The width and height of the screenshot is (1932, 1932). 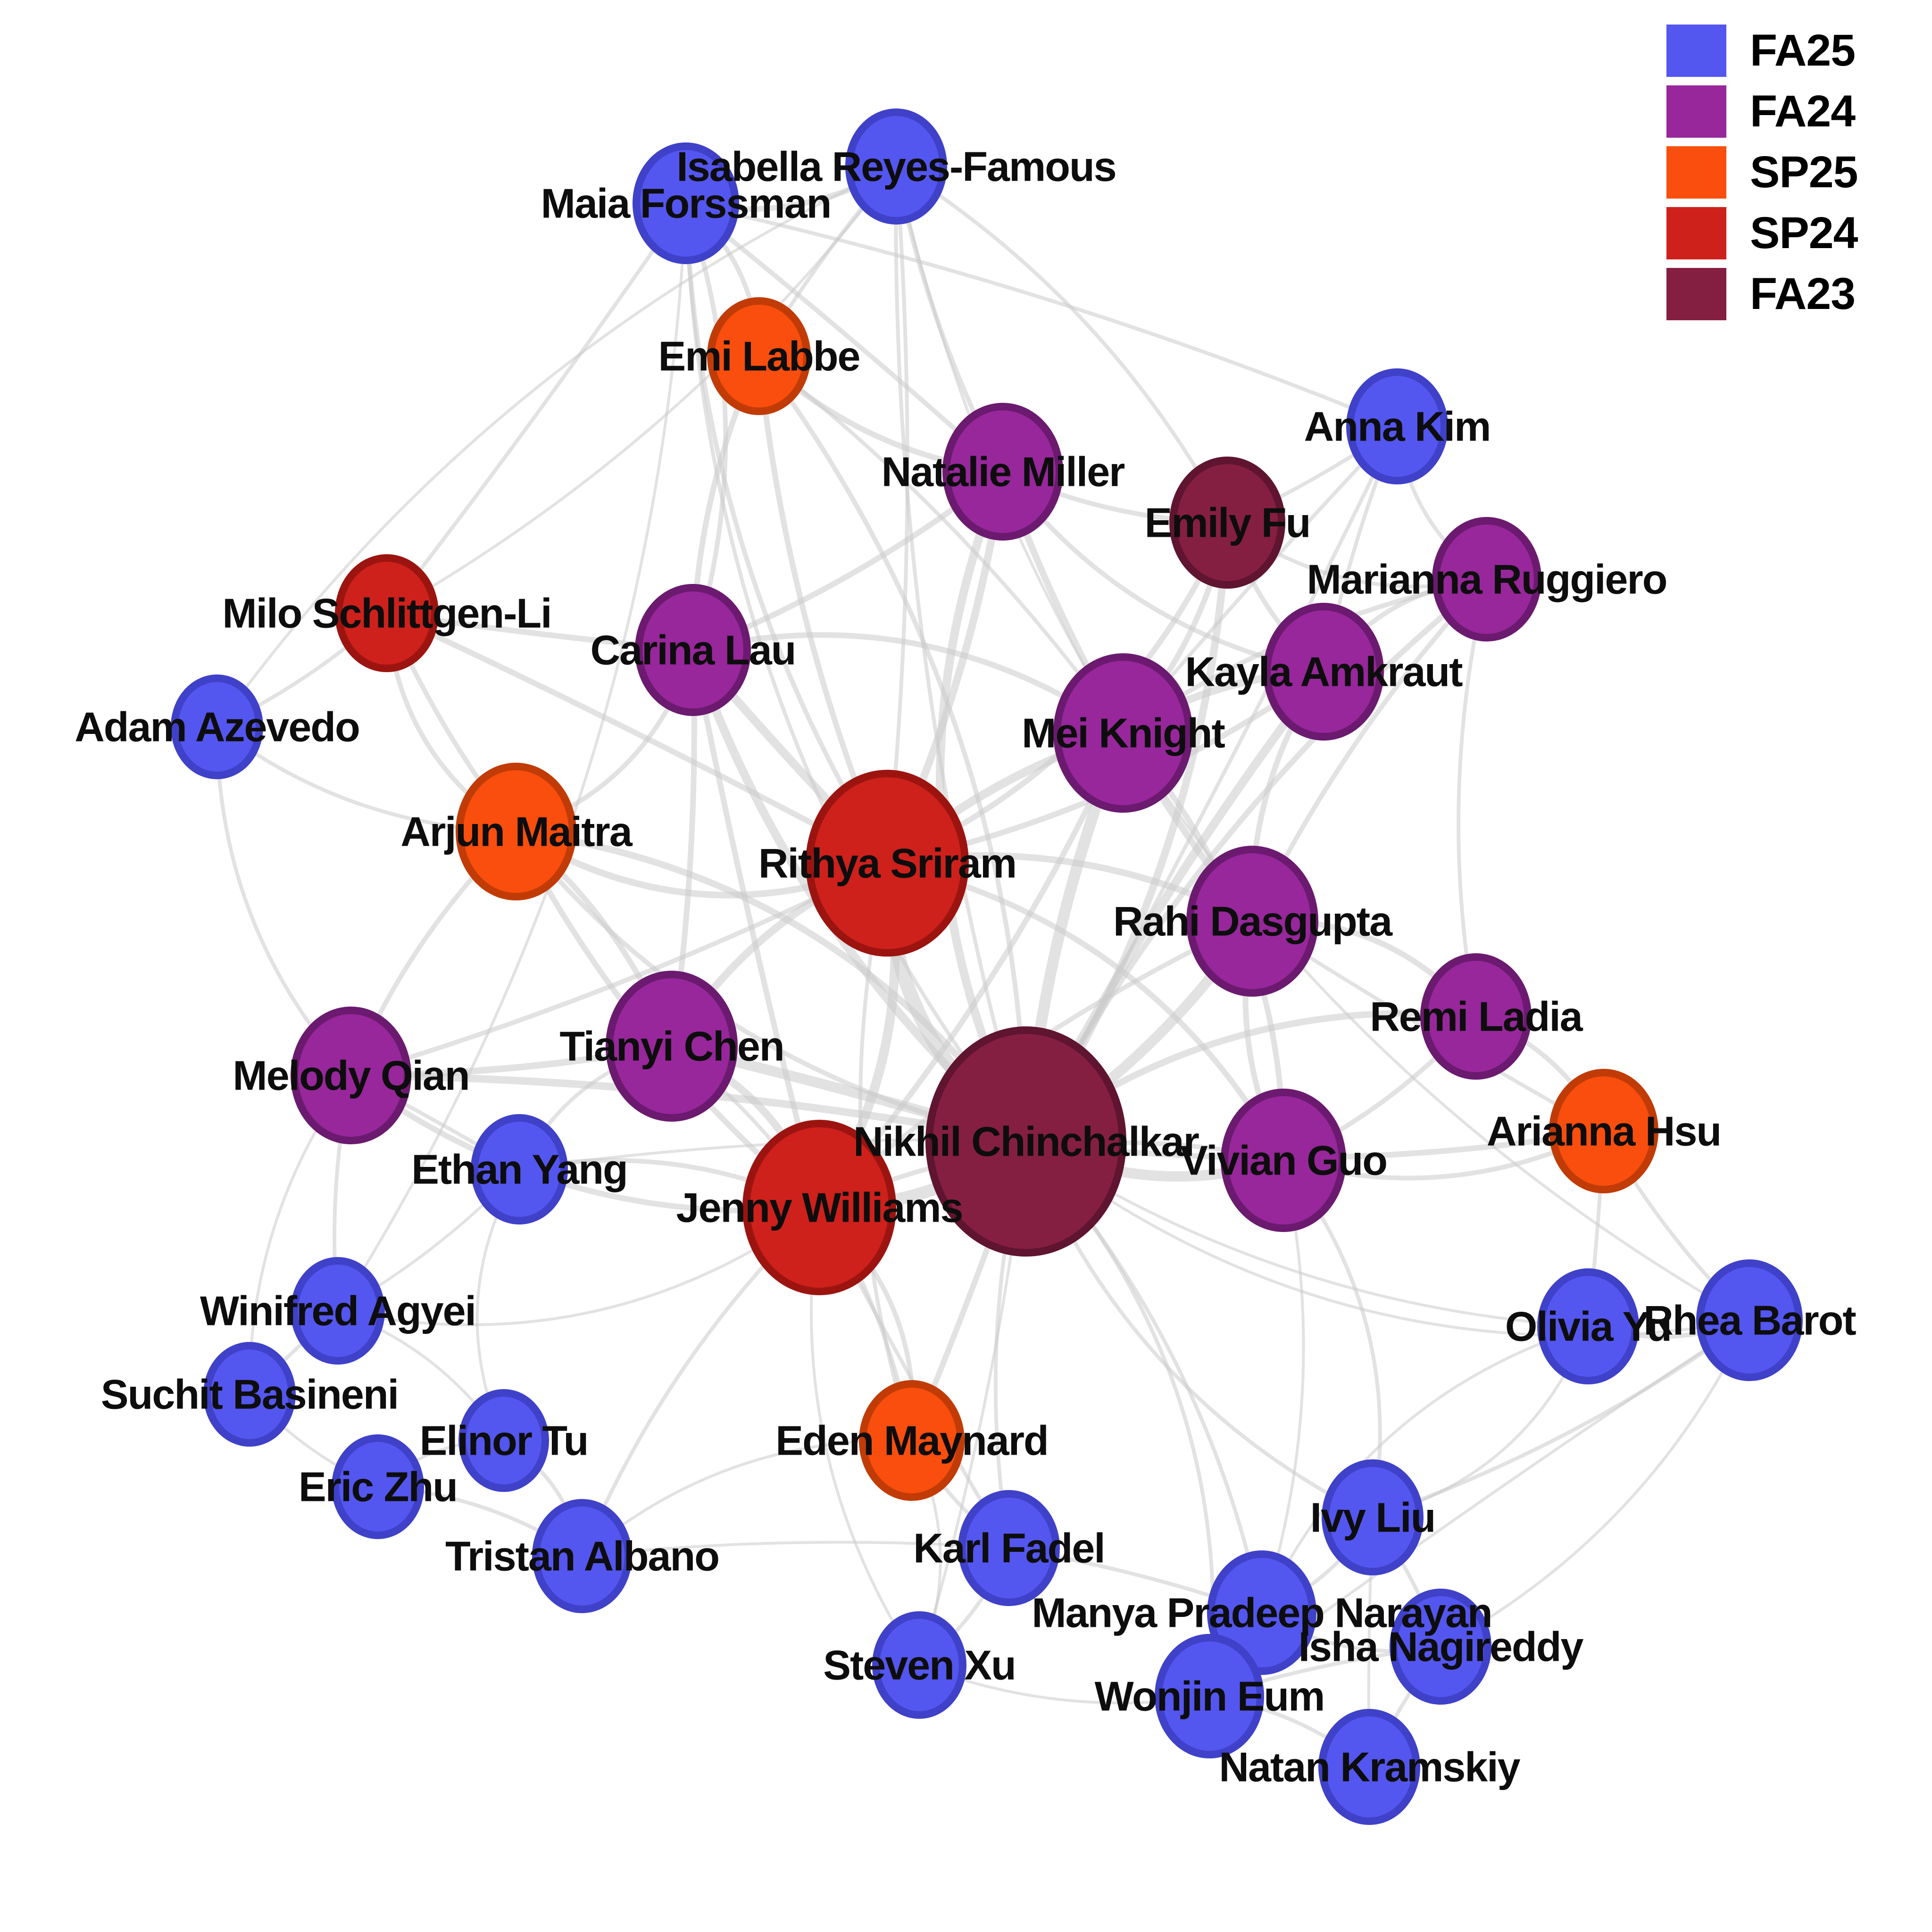 I want to click on node-label-mei: Mei Knight, so click(x=1123, y=734).